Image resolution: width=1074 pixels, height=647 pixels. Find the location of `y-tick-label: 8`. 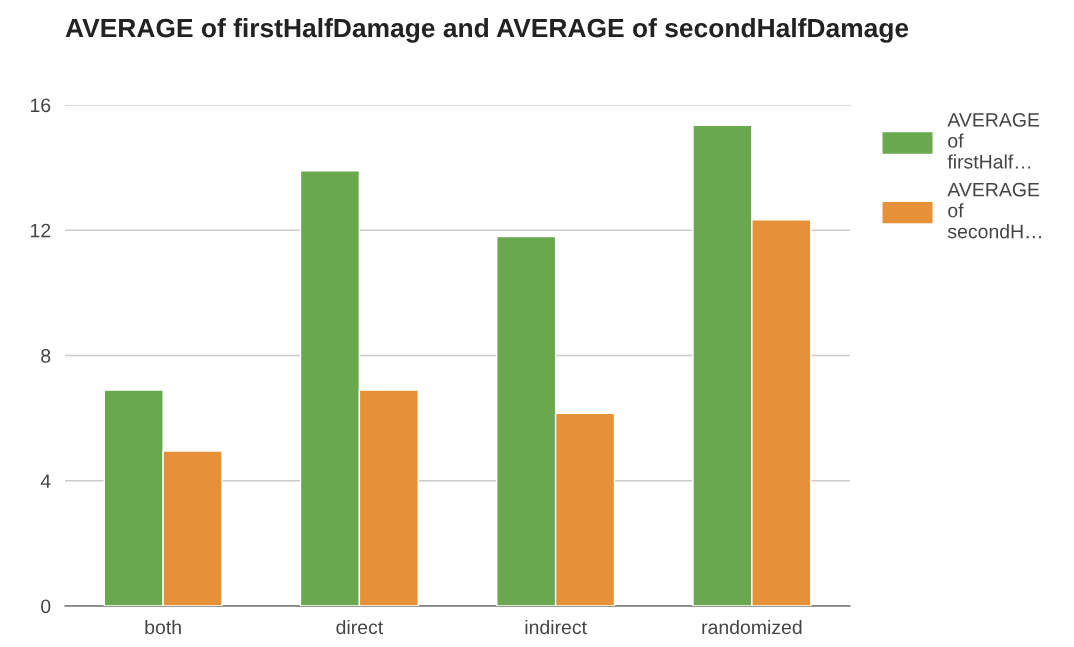

y-tick-label: 8 is located at coordinates (46, 355).